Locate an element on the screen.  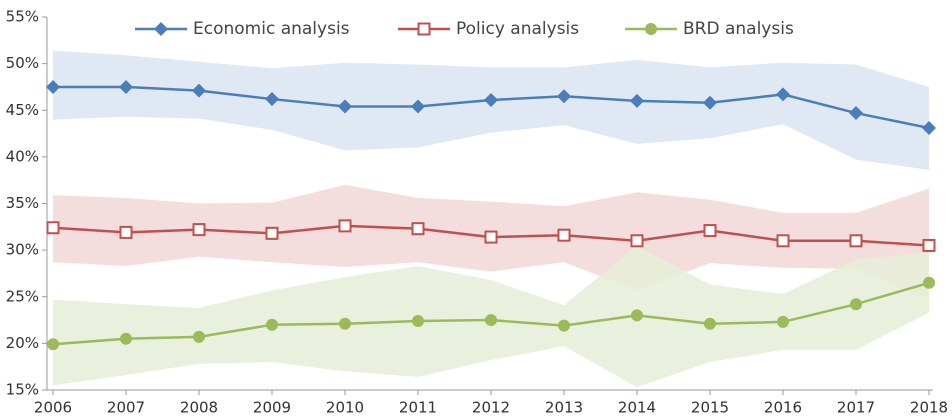
x-tick-label: 2012 is located at coordinates (491, 407).